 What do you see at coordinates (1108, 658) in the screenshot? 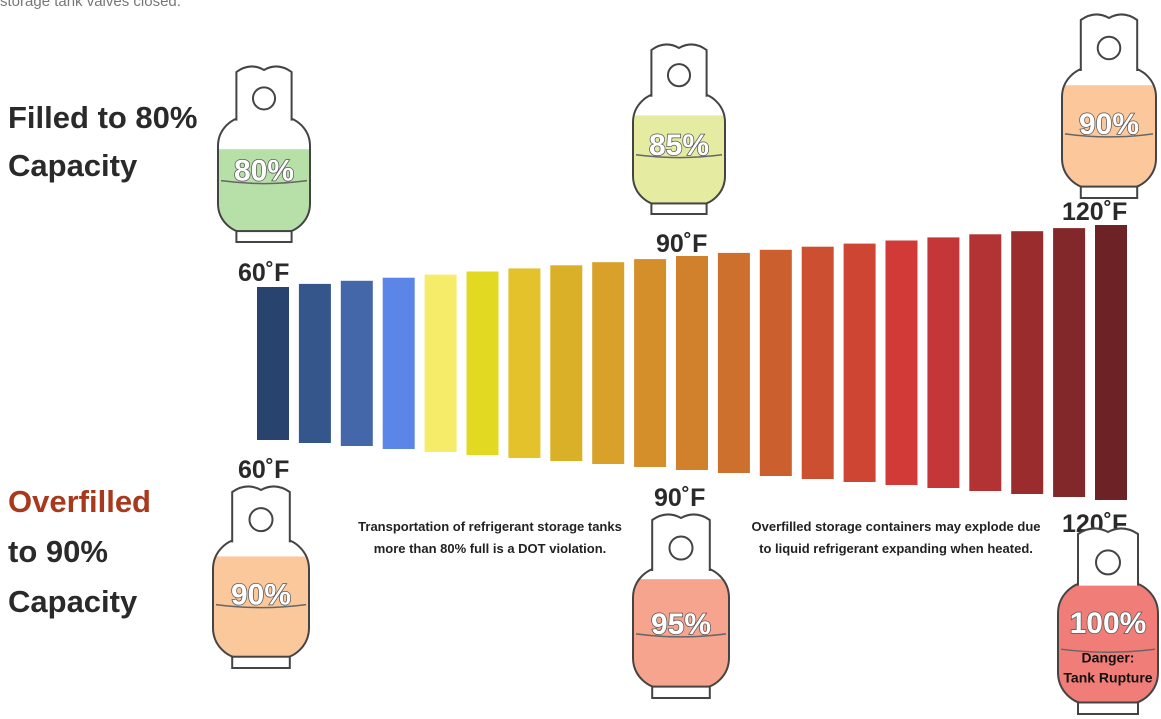
I see `danger-label: Danger:` at bounding box center [1108, 658].